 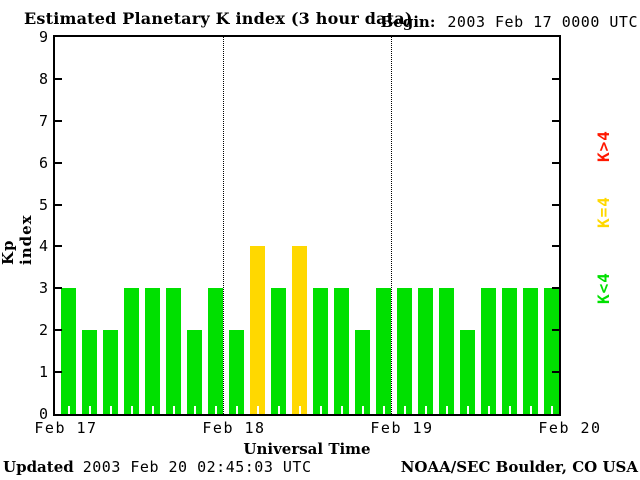 What do you see at coordinates (43, 37) in the screenshot?
I see `y-tick-label: 9` at bounding box center [43, 37].